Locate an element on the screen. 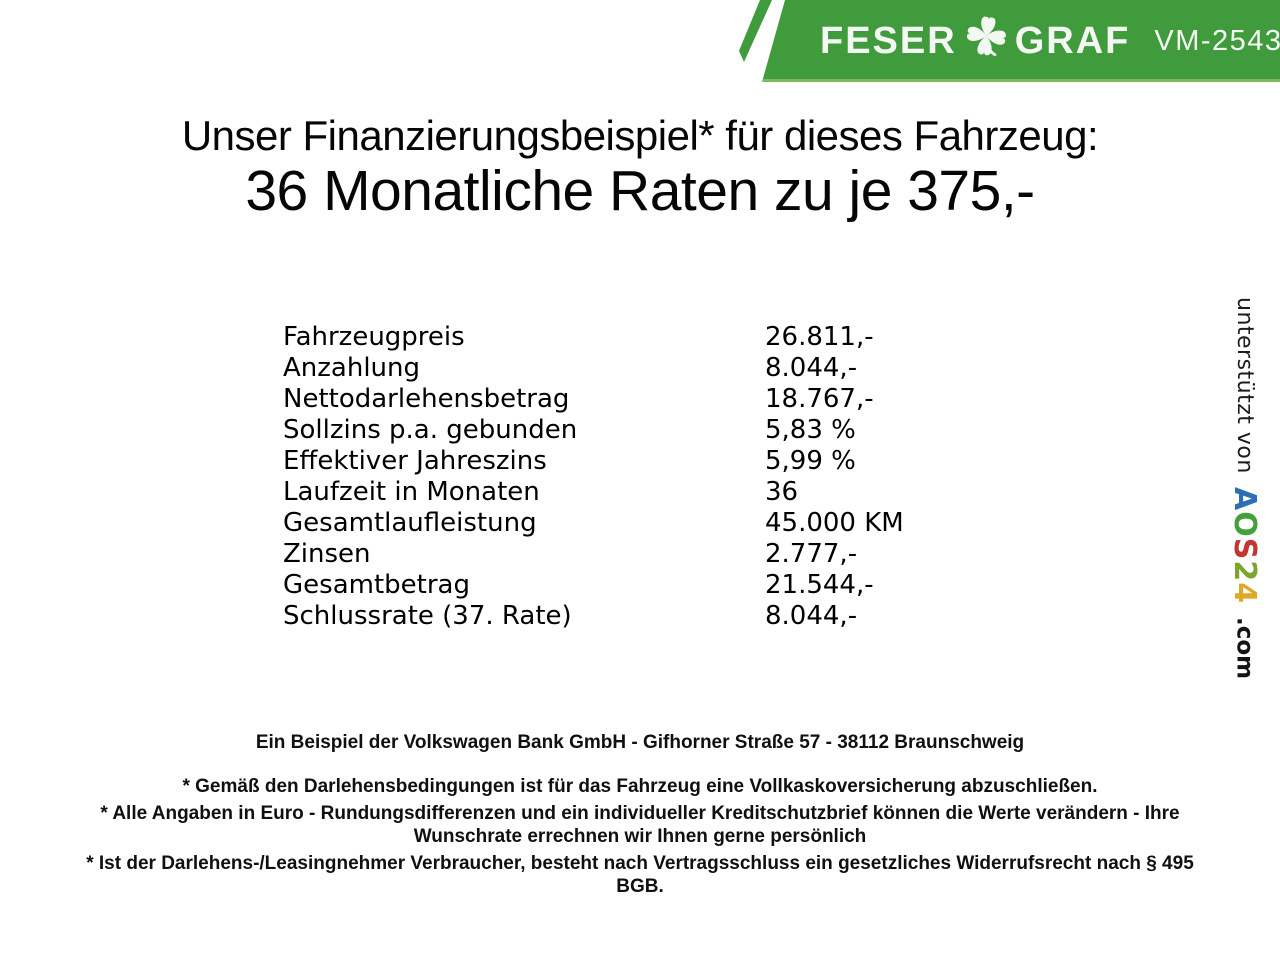 The height and width of the screenshot is (960, 1280). row-label: Fahrzeugpreis is located at coordinates (374, 337).